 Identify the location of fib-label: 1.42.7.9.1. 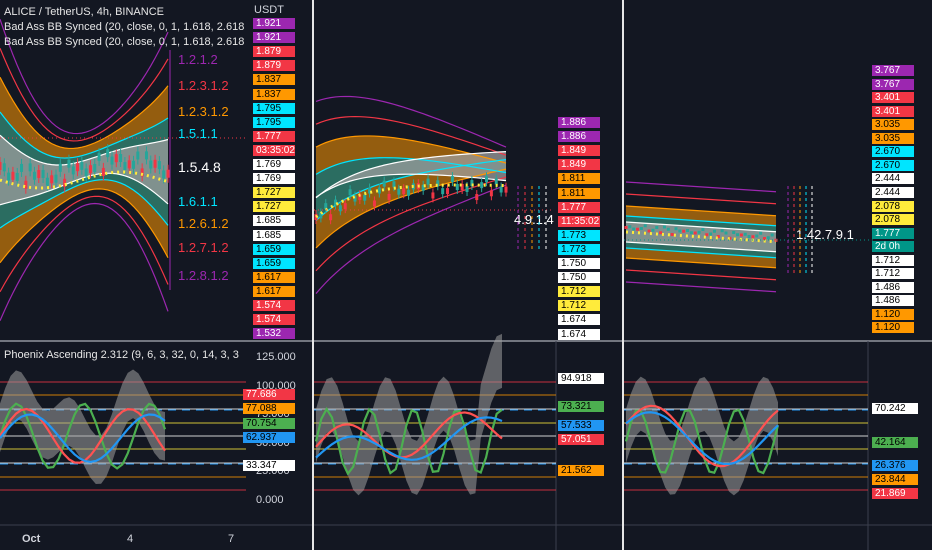
(825, 234).